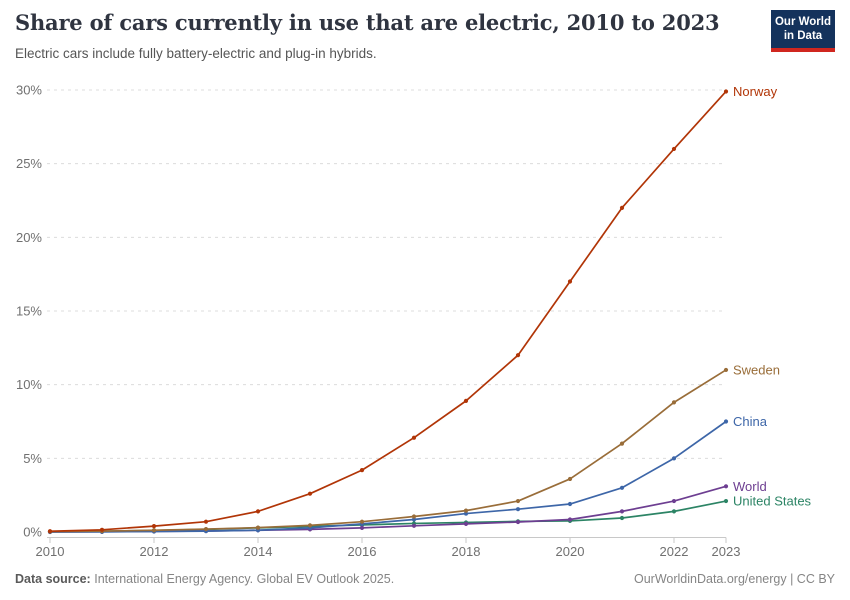  Describe the element at coordinates (750, 421) in the screenshot. I see `series-label-china: China` at that location.